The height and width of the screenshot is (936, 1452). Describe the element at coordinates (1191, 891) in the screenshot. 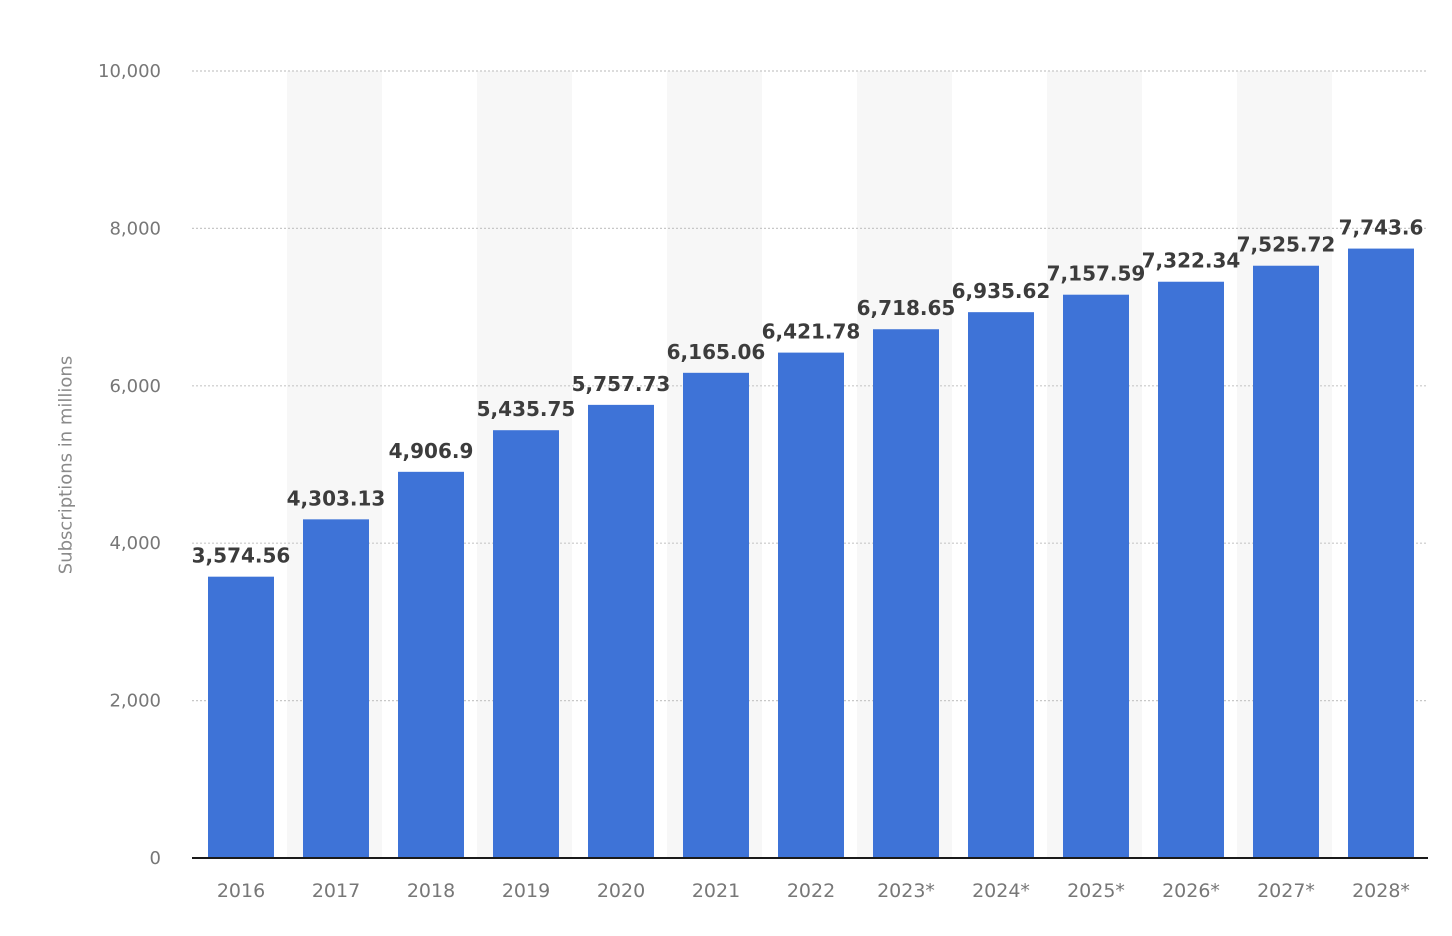

I see `x-tick-label: 2026*` at that location.